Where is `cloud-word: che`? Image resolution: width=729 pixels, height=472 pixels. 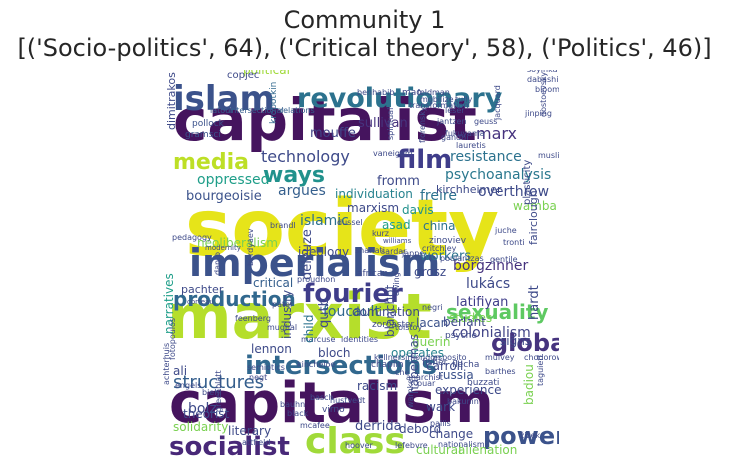
cloud-word: che is located at coordinates (402, 372).